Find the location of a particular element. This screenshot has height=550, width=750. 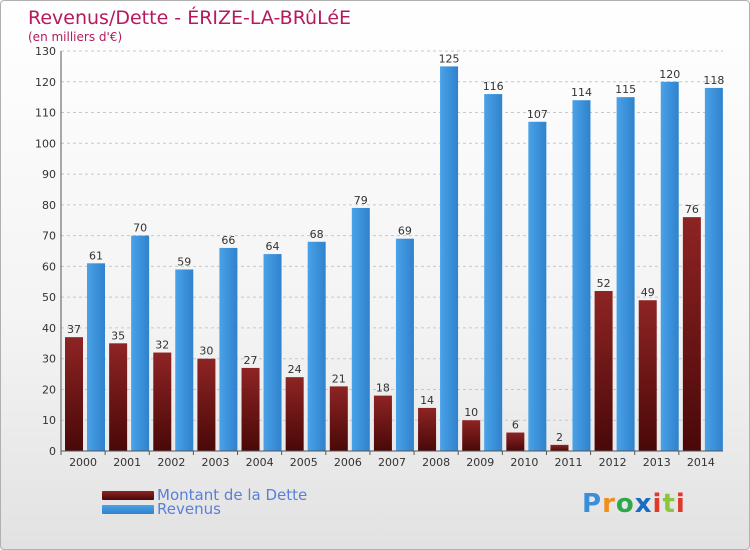

data-label: 30 is located at coordinates (206, 351).